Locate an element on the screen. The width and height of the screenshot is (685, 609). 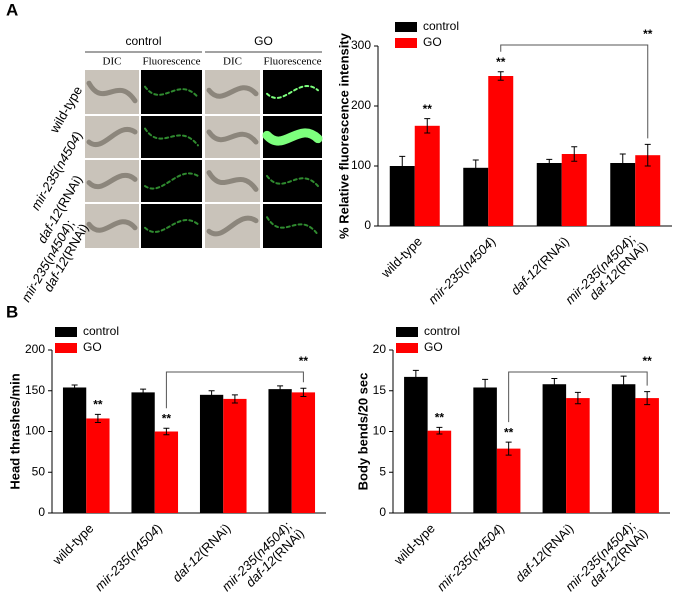
panel-label: A is located at coordinates (12, 9).